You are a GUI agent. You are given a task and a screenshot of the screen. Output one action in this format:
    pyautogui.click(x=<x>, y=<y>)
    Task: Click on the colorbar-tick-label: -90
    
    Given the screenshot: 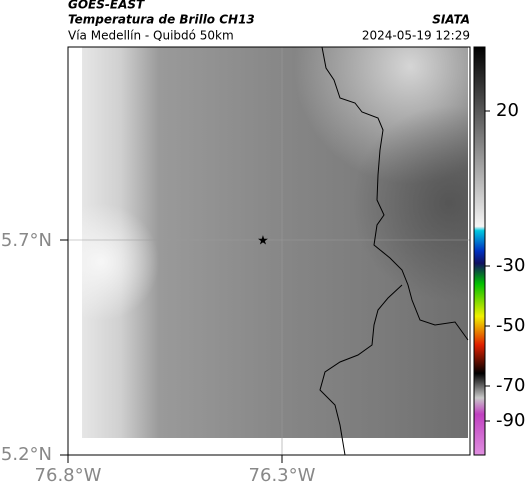 What is the action you would take?
    pyautogui.click(x=510, y=420)
    